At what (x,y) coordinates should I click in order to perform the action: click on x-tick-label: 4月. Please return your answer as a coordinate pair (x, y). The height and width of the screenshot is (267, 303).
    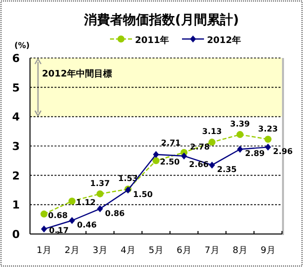
    Looking at the image, I should click on (128, 251).